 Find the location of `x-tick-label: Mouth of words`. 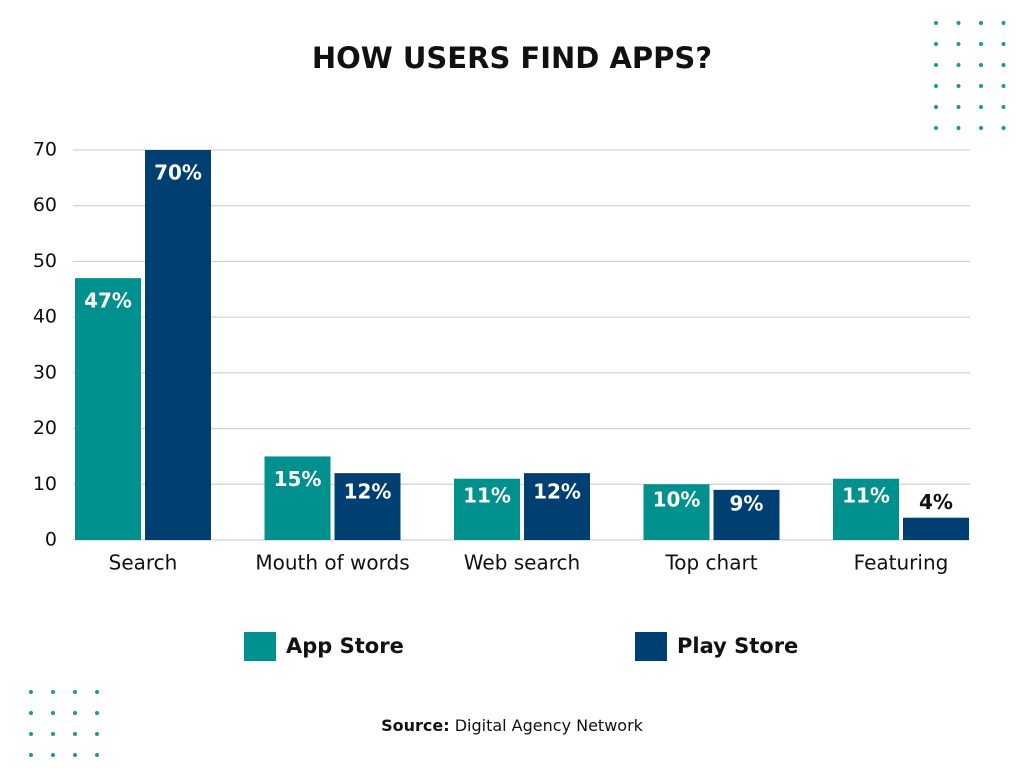

x-tick-label: Mouth of words is located at coordinates (332, 563).